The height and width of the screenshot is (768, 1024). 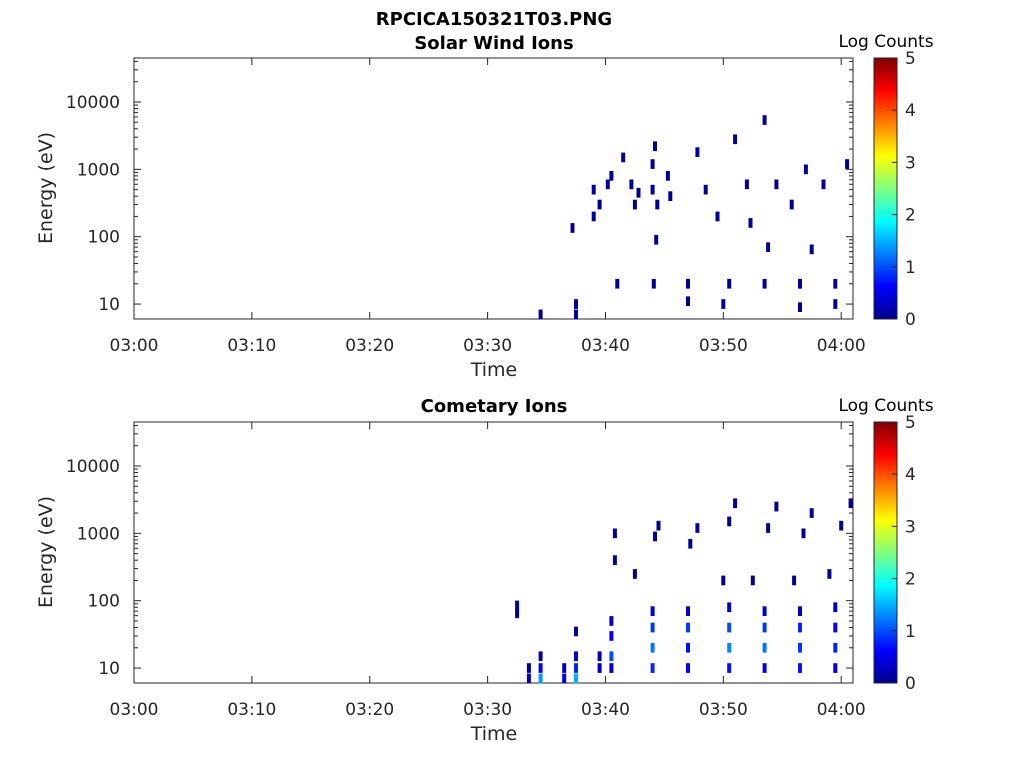 I want to click on y-axis-label: Energy (eV), so click(x=46, y=188).